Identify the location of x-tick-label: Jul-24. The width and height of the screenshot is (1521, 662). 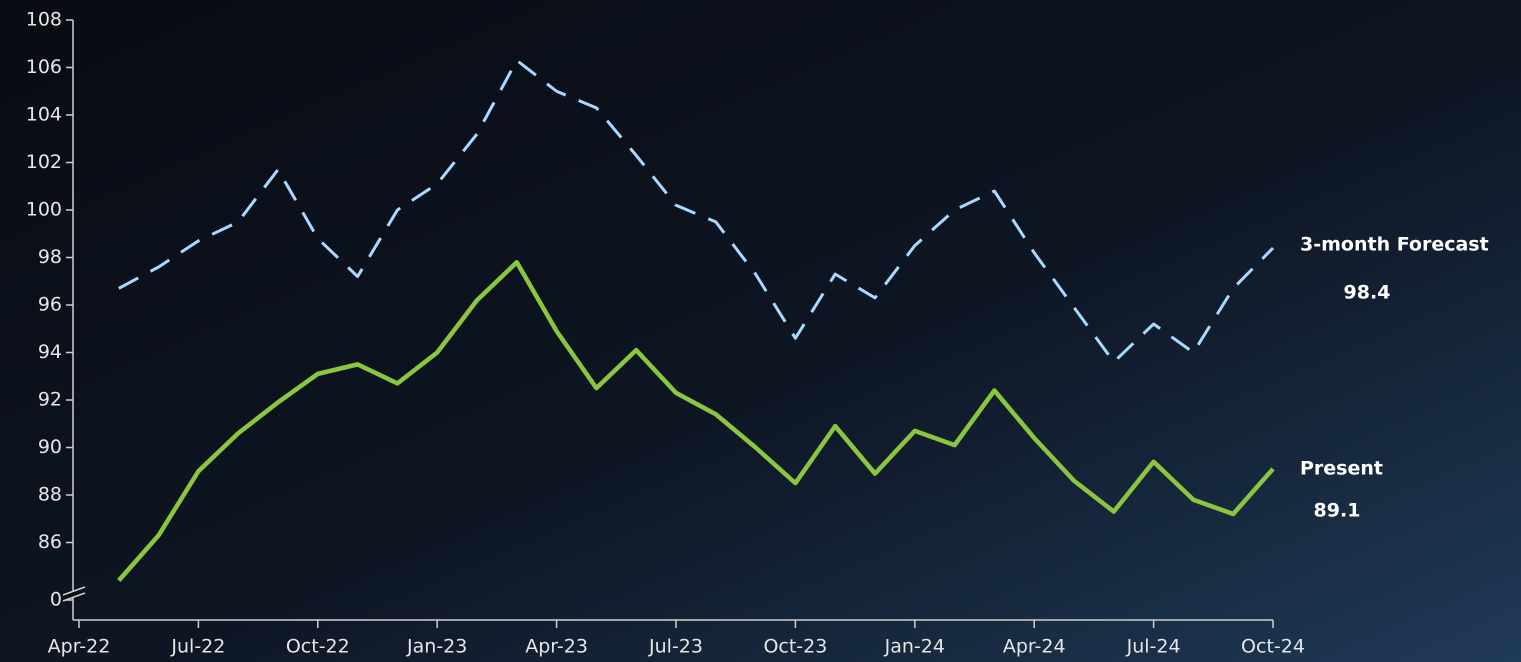
(1153, 647).